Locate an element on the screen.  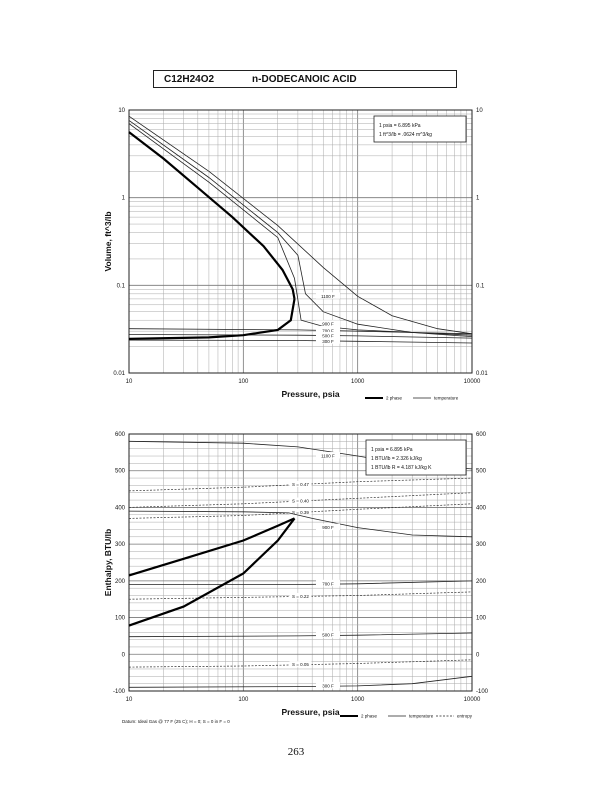
chart1-y-tick-label-right: 0.1 is located at coordinates (480, 286).